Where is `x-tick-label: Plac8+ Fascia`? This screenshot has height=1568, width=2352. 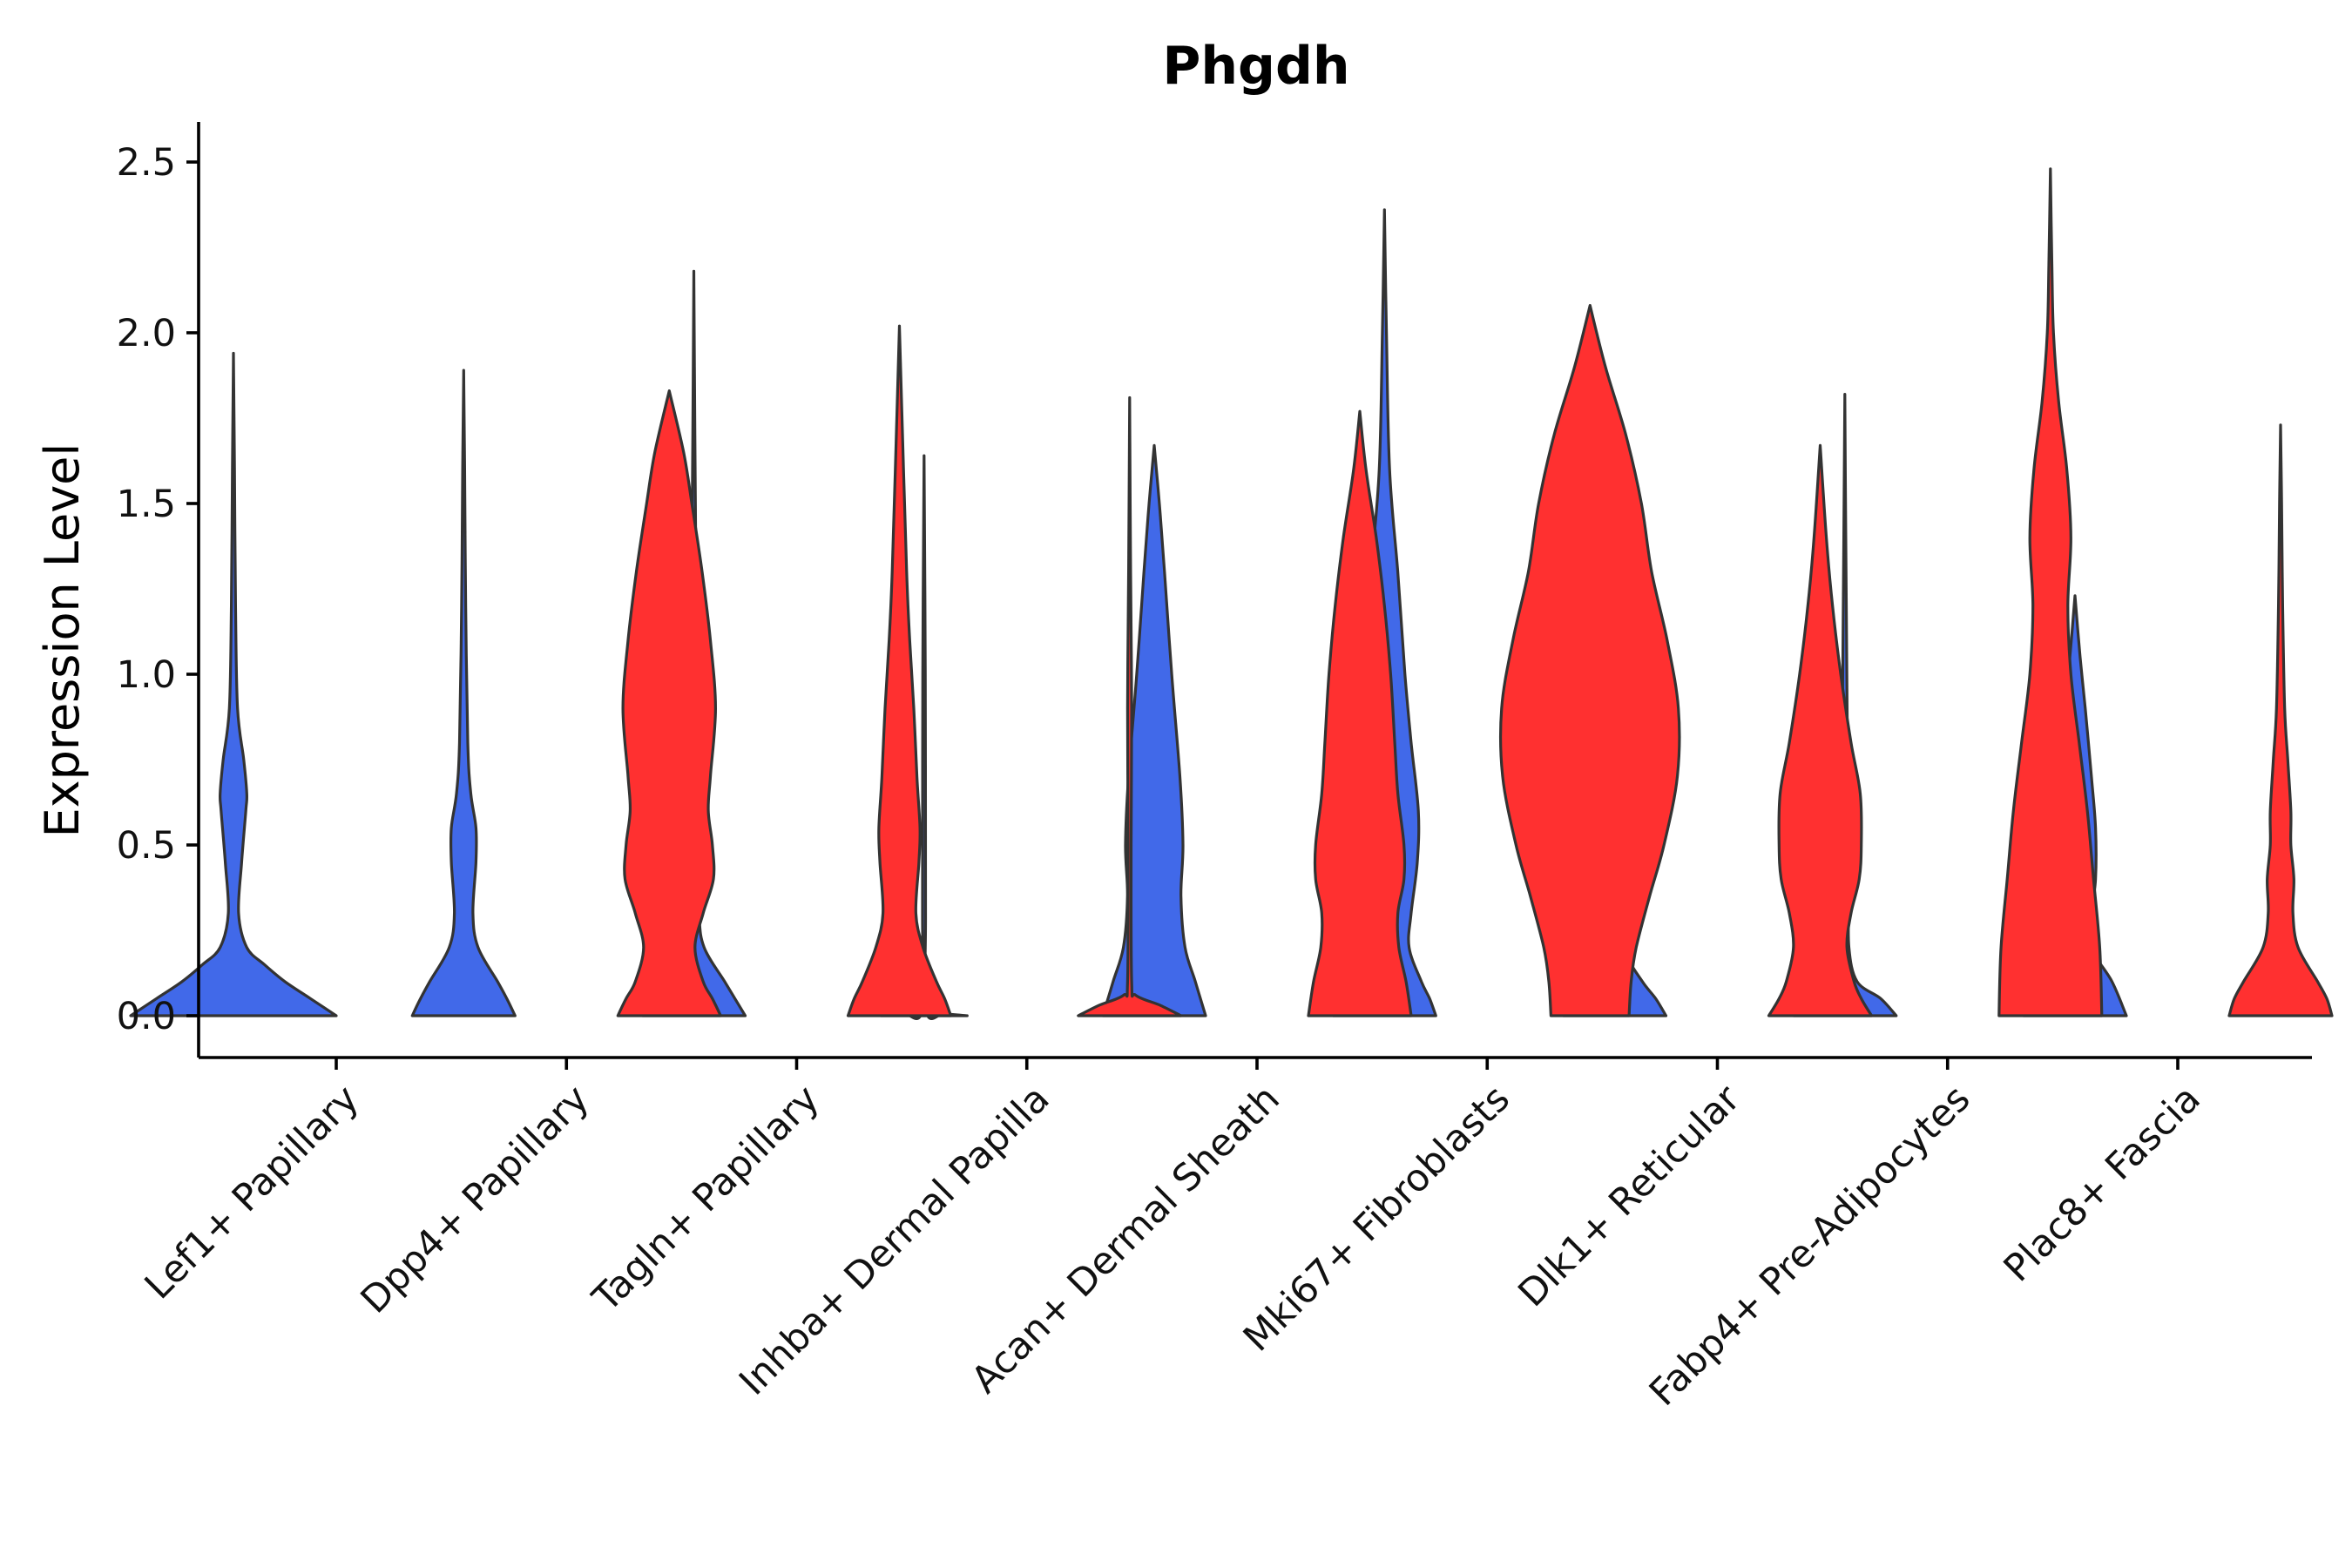
x-tick-label: Plac8+ Fascia is located at coordinates (2102, 1183).